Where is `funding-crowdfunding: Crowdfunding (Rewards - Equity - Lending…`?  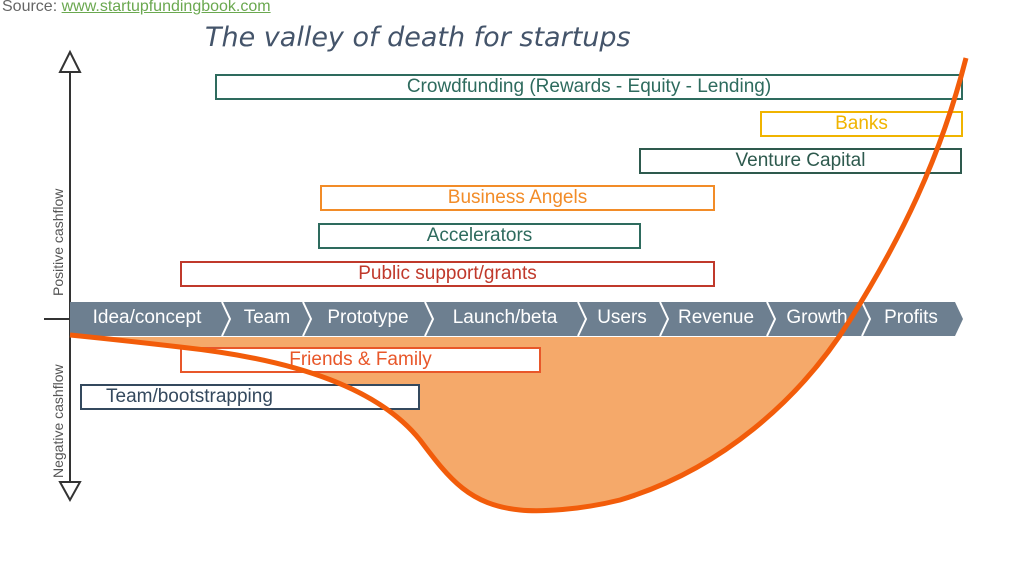
funding-crowdfunding: Crowdfunding (Rewards - Equity - Lending… is located at coordinates (589, 87).